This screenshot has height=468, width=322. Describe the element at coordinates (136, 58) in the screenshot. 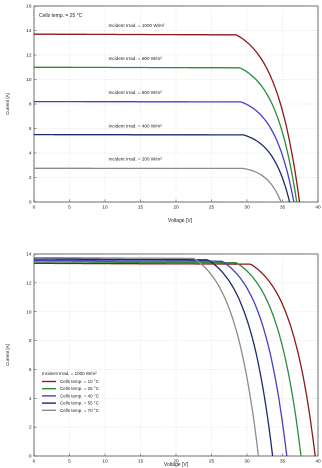

I see `curve-label-1: Incident Irrad. = 800 W/m²` at that location.